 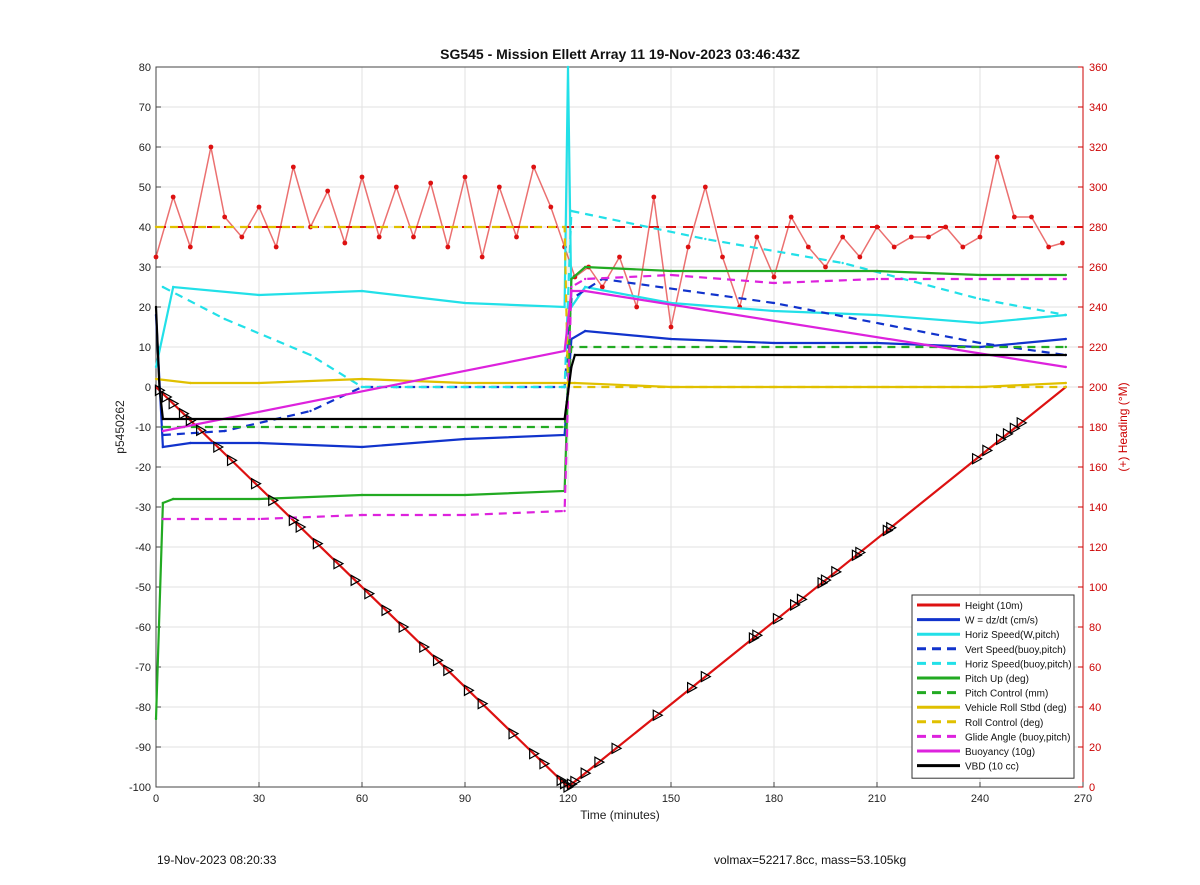 I want to click on legend-label: Horiz Speed(W,pitch), so click(x=1012, y=635).